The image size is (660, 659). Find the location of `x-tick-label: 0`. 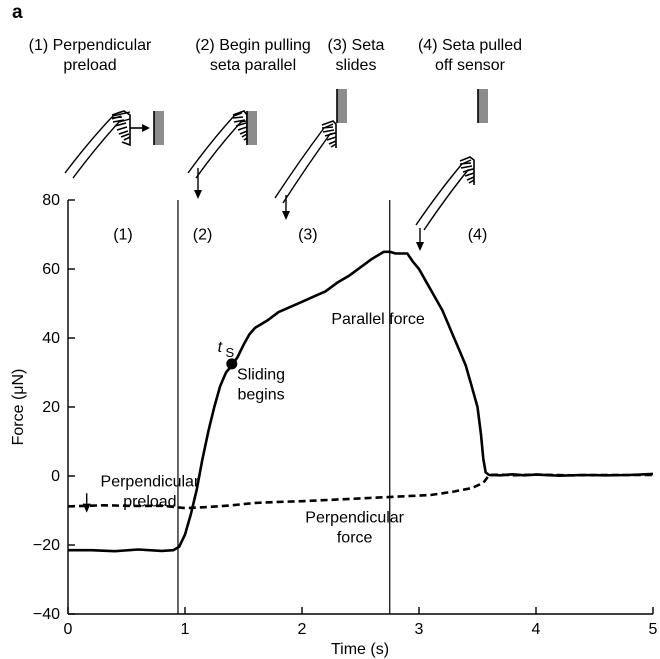

x-tick-label: 0 is located at coordinates (68, 629).